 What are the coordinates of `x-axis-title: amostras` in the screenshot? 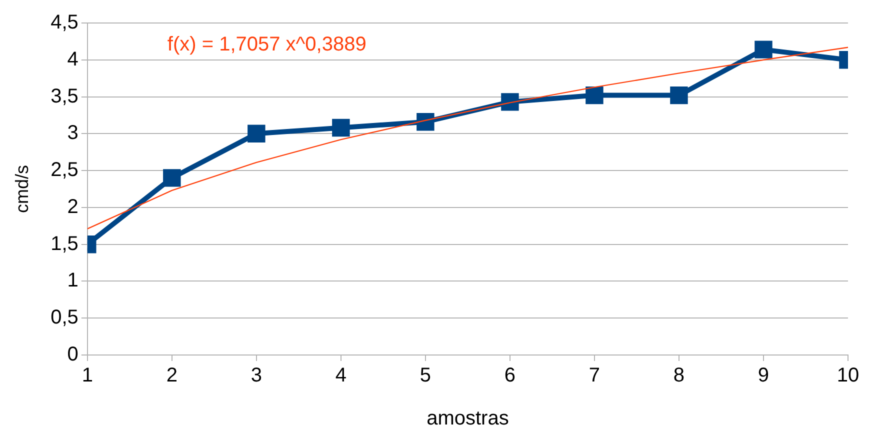 It's located at (467, 419).